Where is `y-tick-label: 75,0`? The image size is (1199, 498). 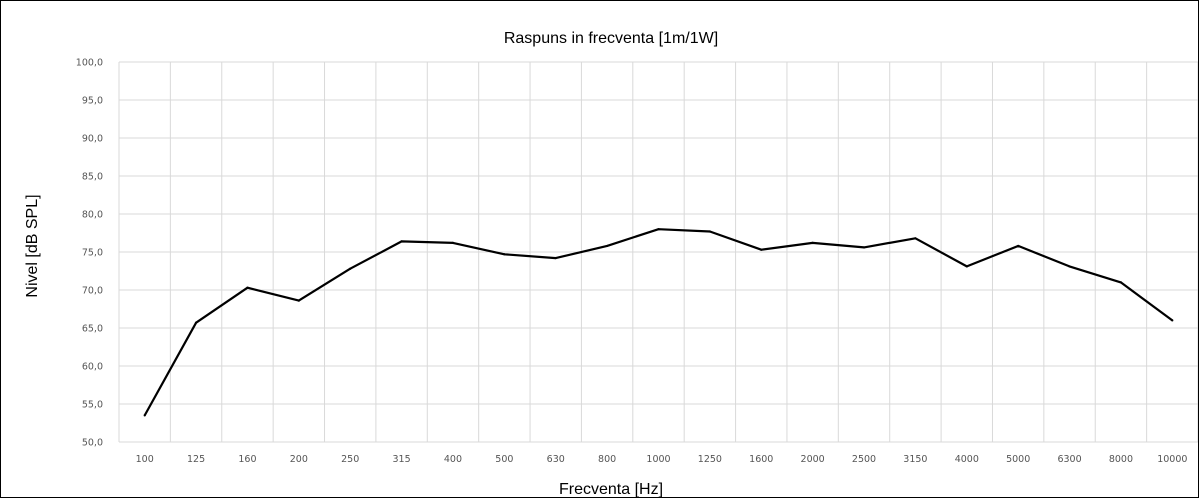
y-tick-label: 75,0 is located at coordinates (92, 253).